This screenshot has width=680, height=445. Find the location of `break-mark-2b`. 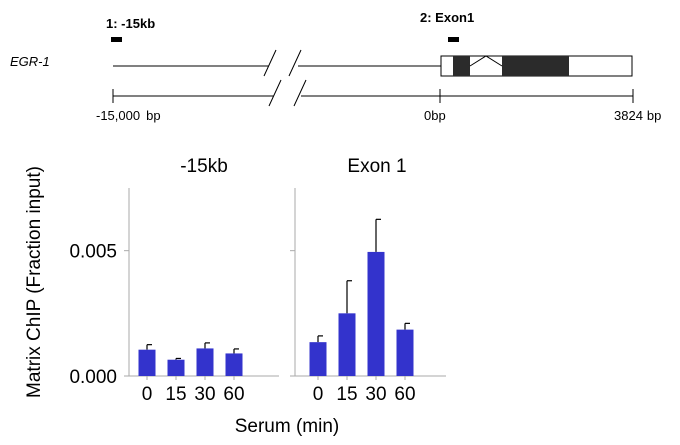

break-mark-2b is located at coordinates (300, 93).